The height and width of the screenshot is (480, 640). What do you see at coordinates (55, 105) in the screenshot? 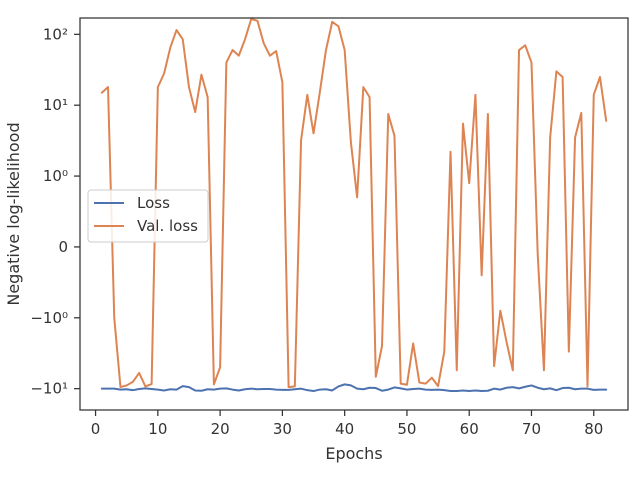
I see `y-tick-label: 10¹` at bounding box center [55, 105].